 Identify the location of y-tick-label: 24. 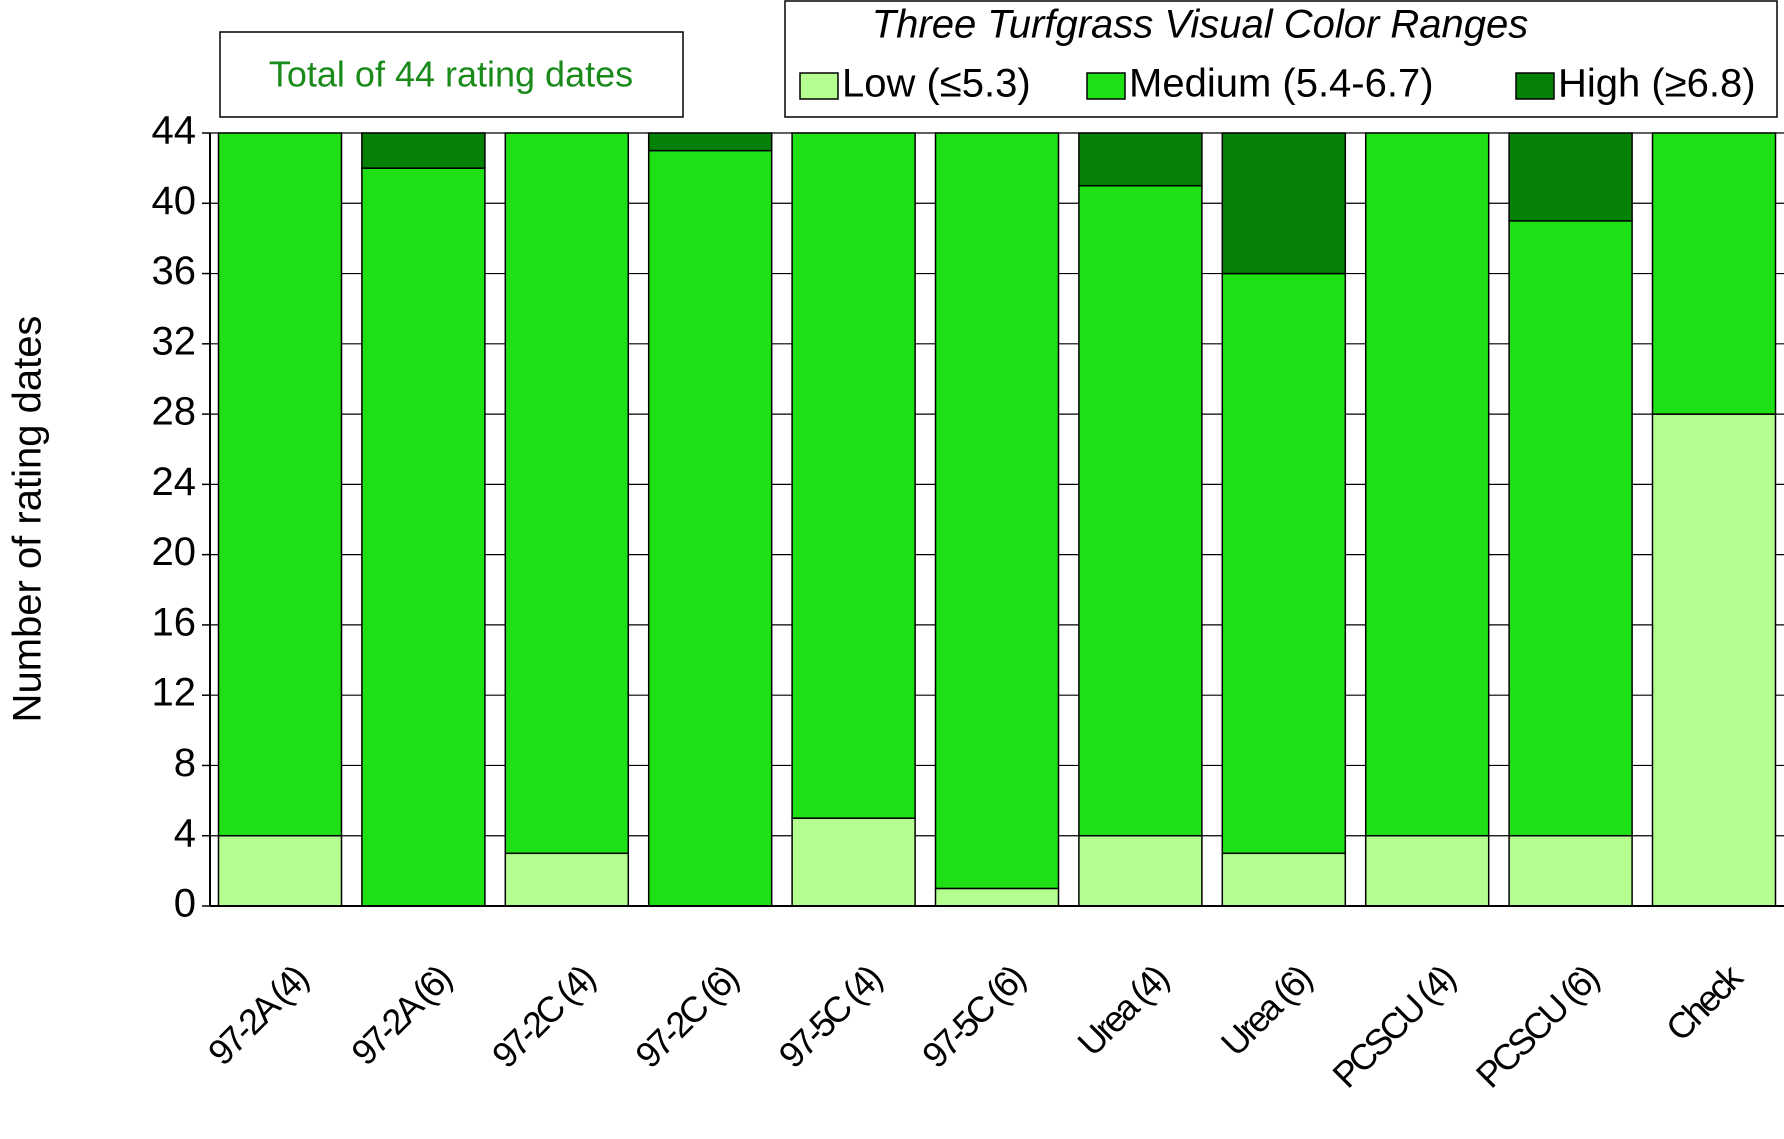
(174, 482).